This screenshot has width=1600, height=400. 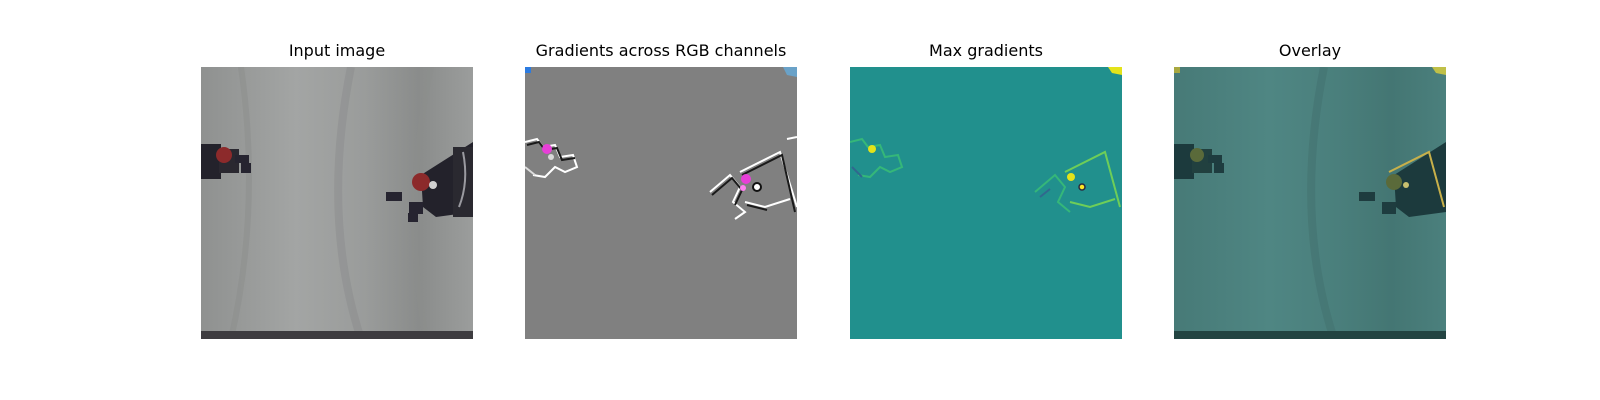 What do you see at coordinates (1199, 161) in the screenshot?
I see `left-gripper-overlay` at bounding box center [1199, 161].